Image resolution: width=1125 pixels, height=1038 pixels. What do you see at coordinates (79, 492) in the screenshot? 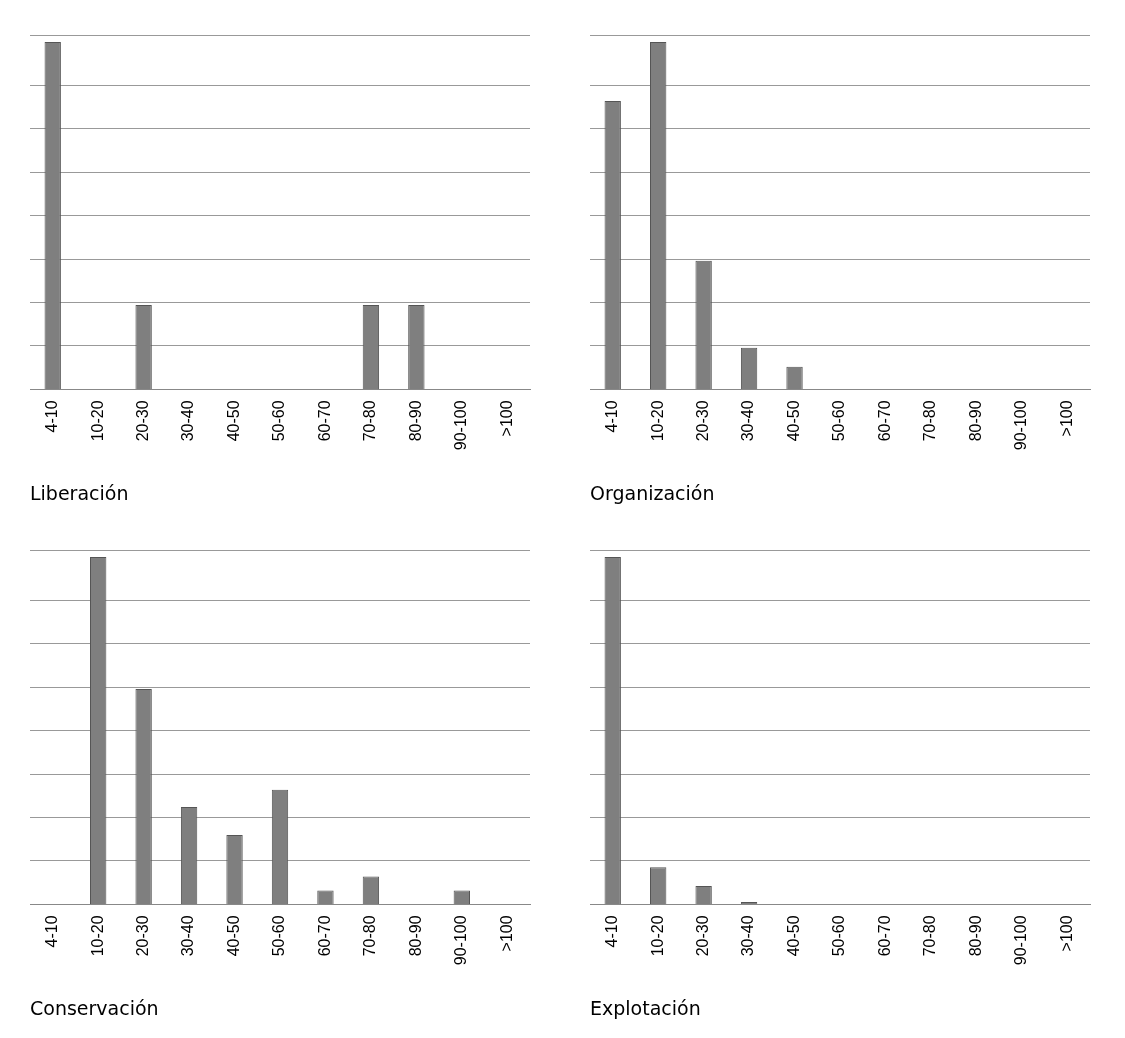
I see `x-axis-title: Liberación` at bounding box center [79, 492].